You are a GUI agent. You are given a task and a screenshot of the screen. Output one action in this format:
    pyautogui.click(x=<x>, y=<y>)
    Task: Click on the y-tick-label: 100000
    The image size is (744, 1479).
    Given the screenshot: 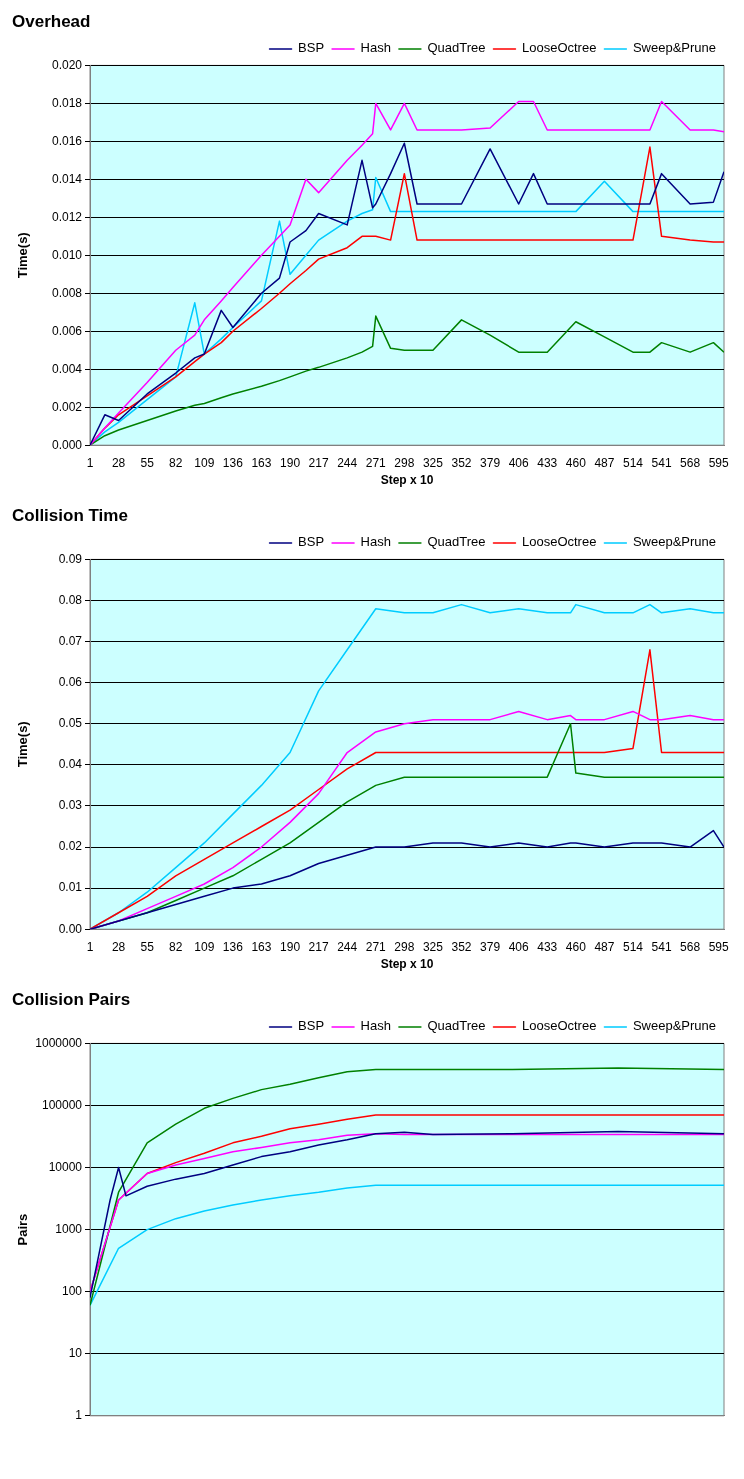 What is the action you would take?
    pyautogui.click(x=62, y=1104)
    